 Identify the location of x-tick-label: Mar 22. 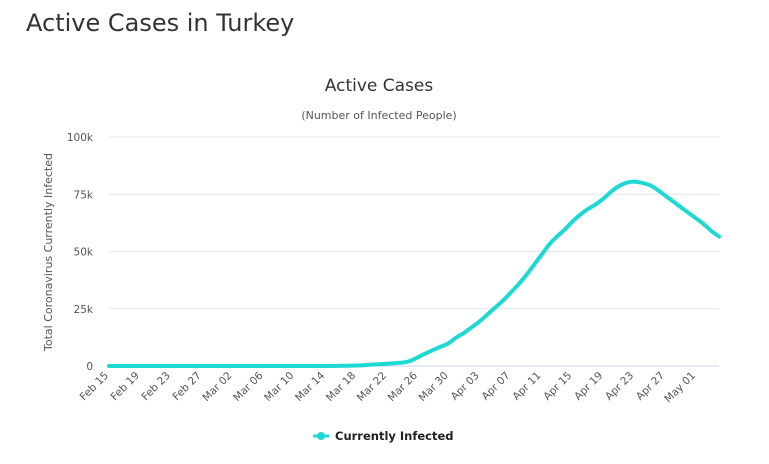
(372, 387).